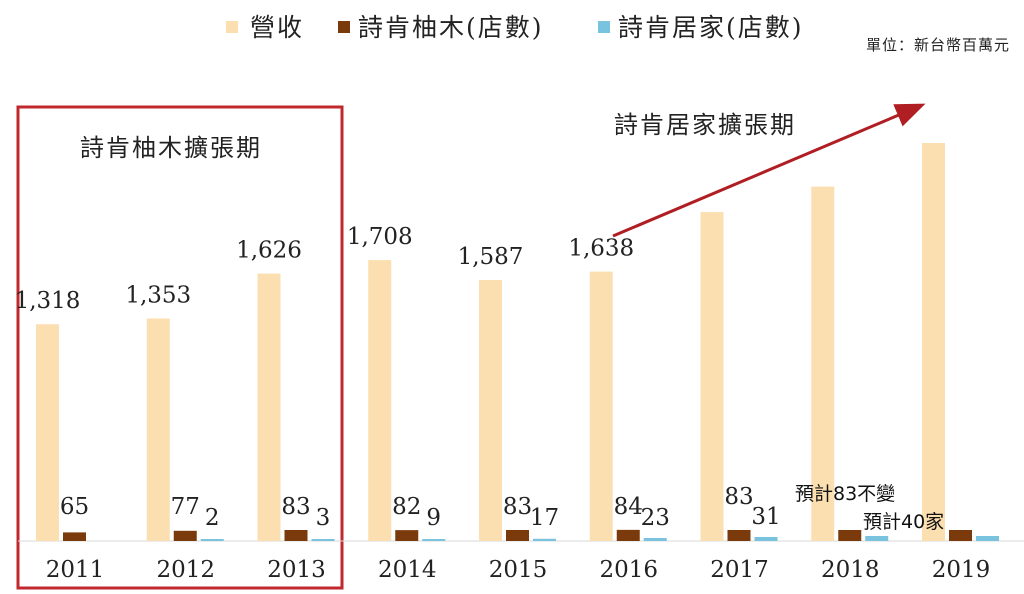  What do you see at coordinates (451, 27) in the screenshot?
I see `legend-label-teak-stores: 詩肯柚木(店數)` at bounding box center [451, 27].